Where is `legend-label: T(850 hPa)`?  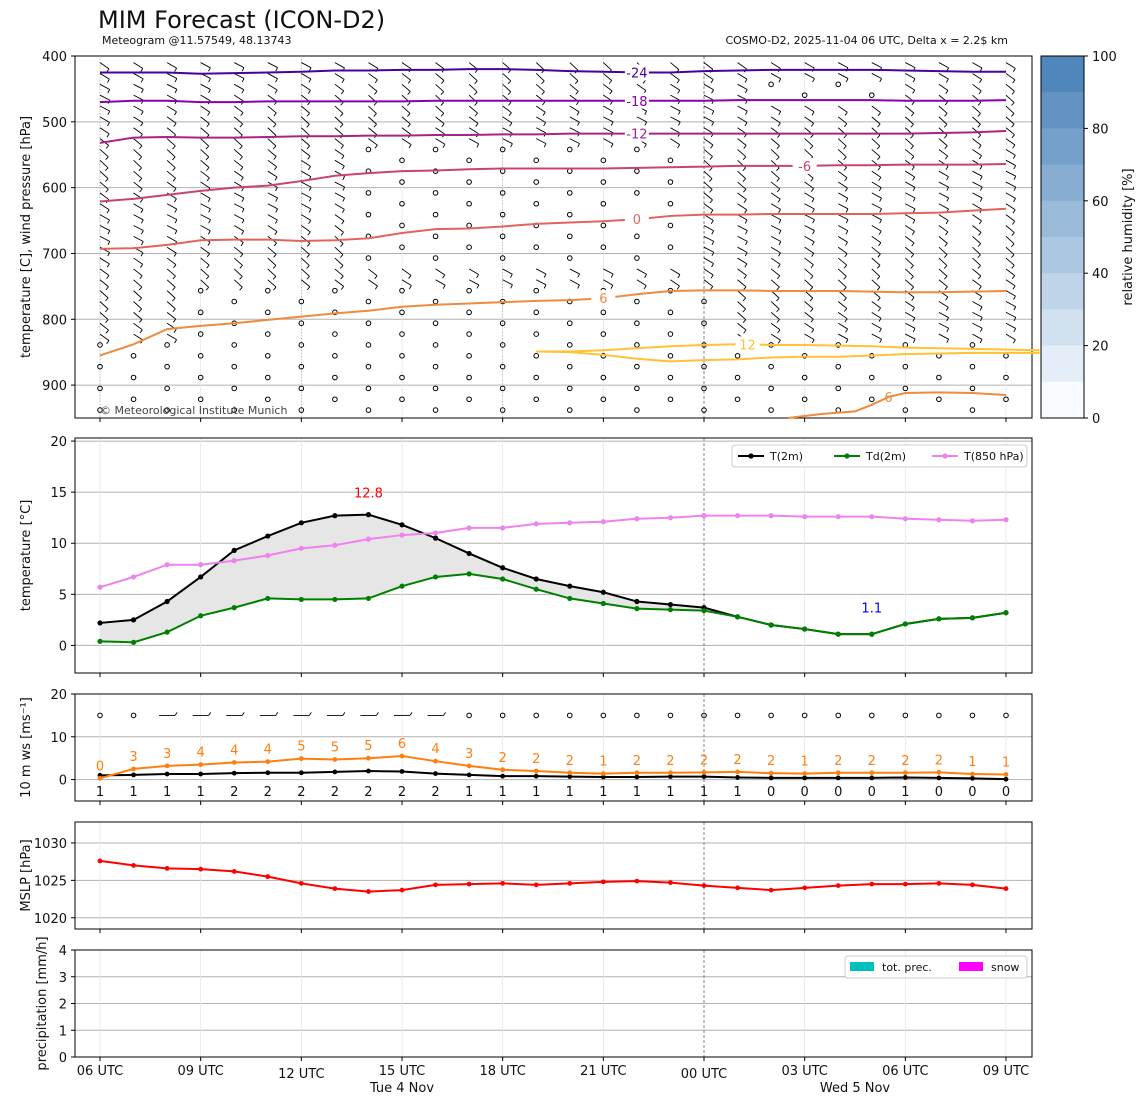
legend-label: T(850 hPa) is located at coordinates (993, 456).